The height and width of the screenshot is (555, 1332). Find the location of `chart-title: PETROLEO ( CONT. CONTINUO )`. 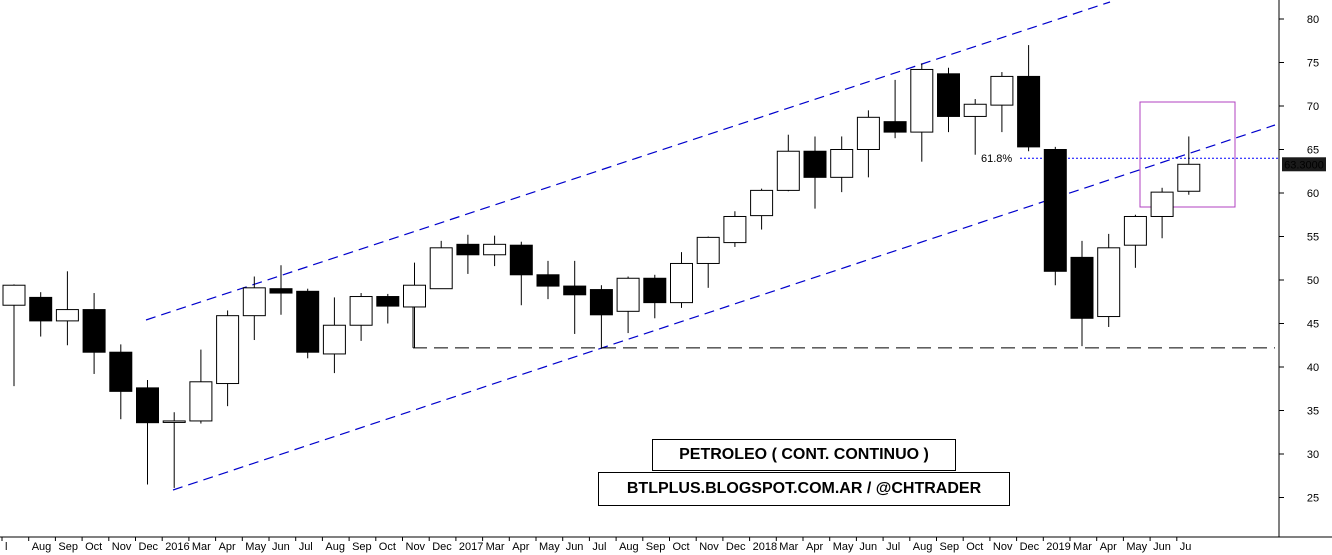

chart-title: PETROLEO ( CONT. CONTINUO ) is located at coordinates (804, 455).